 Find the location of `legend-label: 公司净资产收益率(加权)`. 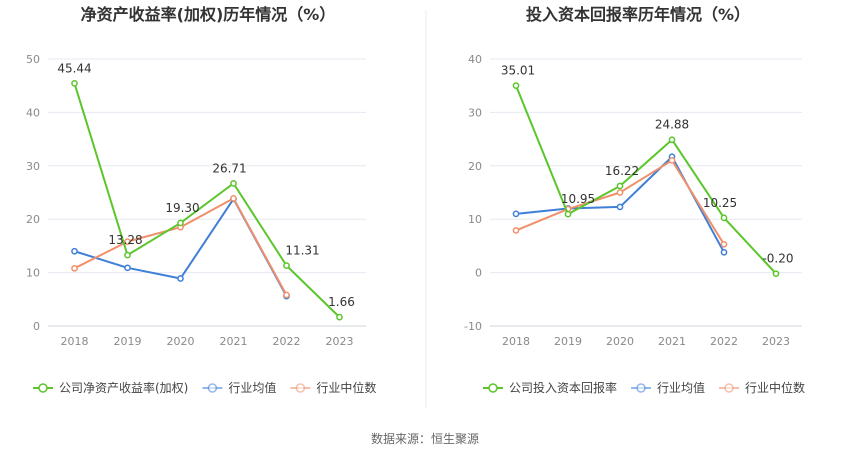

legend-label: 公司净资产收益率(加权) is located at coordinates (123, 387).